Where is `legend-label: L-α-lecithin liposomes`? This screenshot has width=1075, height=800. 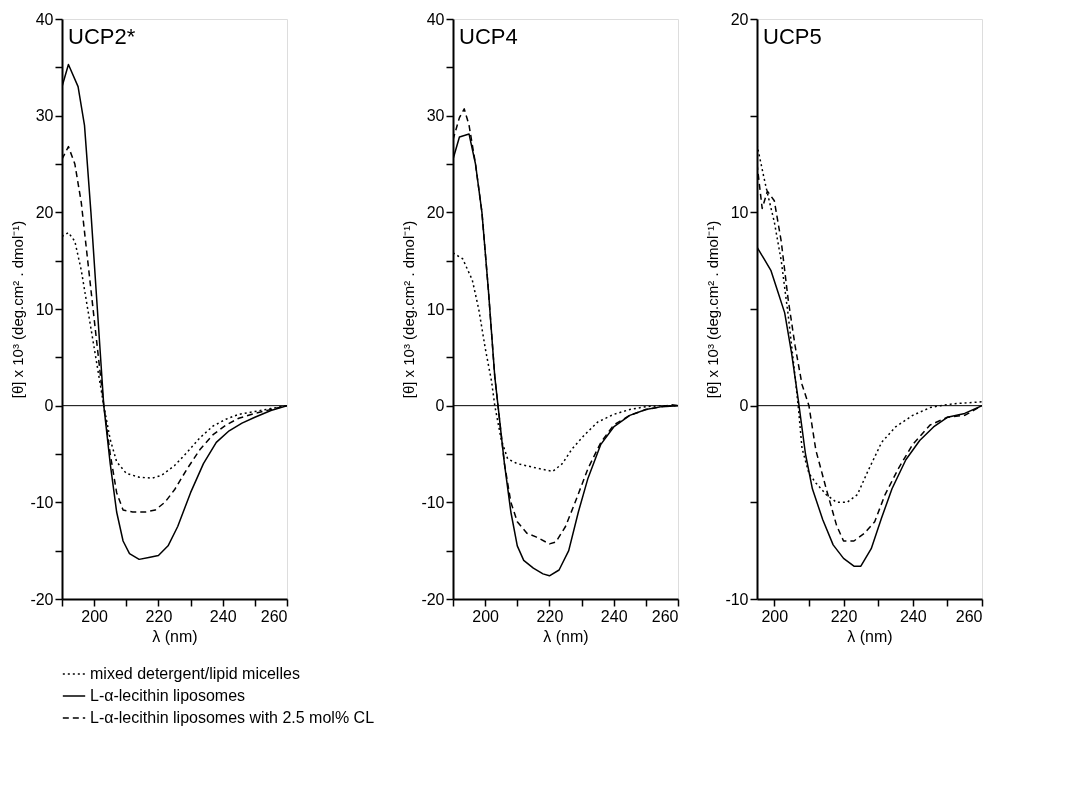
legend-label: L-α-lecithin liposomes is located at coordinates (168, 695).